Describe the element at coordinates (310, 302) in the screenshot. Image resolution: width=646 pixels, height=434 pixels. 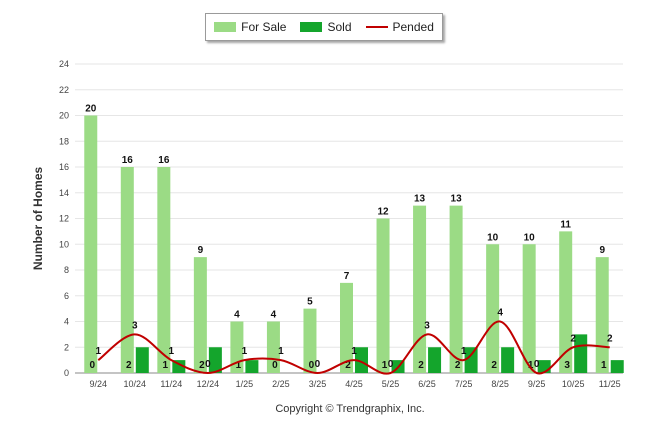
I see `data-label-for-sale: 5` at that location.